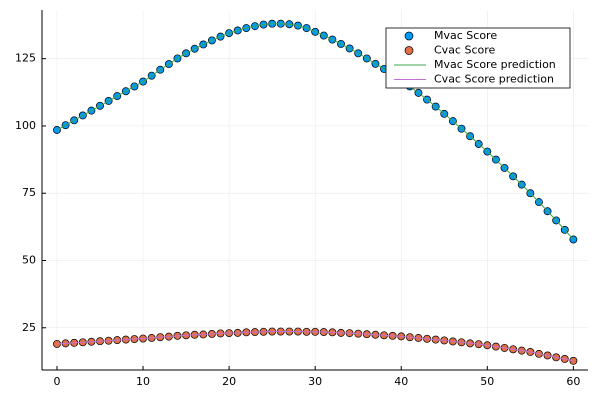  Describe the element at coordinates (29, 192) in the screenshot. I see `y-tick-label: 75` at that location.